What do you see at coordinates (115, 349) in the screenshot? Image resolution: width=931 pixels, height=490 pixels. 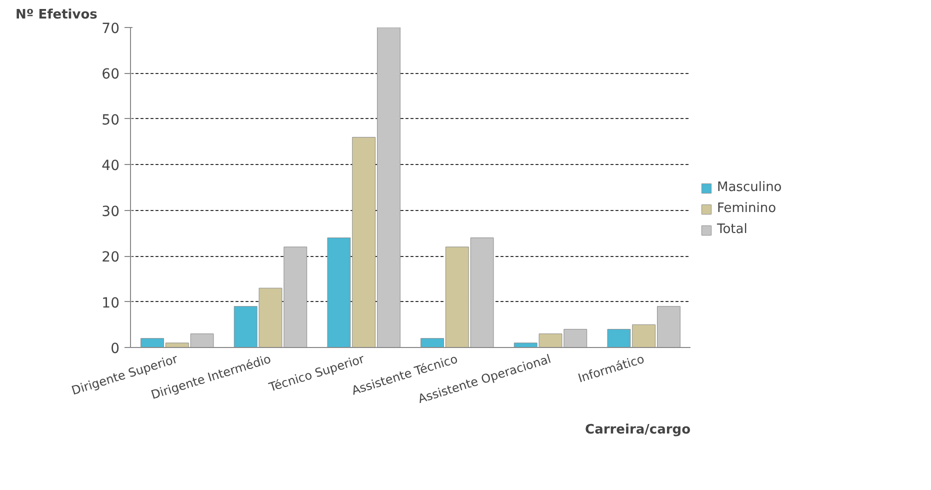 I see `y-tick-label: 0` at bounding box center [115, 349].